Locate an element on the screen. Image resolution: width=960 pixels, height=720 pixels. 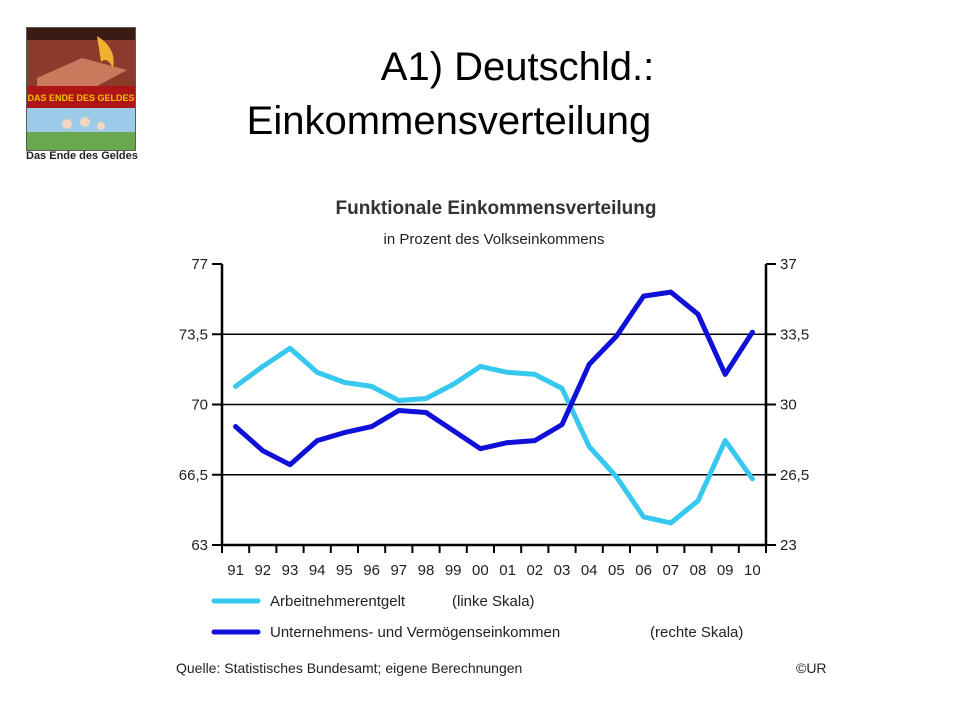
x-tick-label: 95 is located at coordinates (344, 570).